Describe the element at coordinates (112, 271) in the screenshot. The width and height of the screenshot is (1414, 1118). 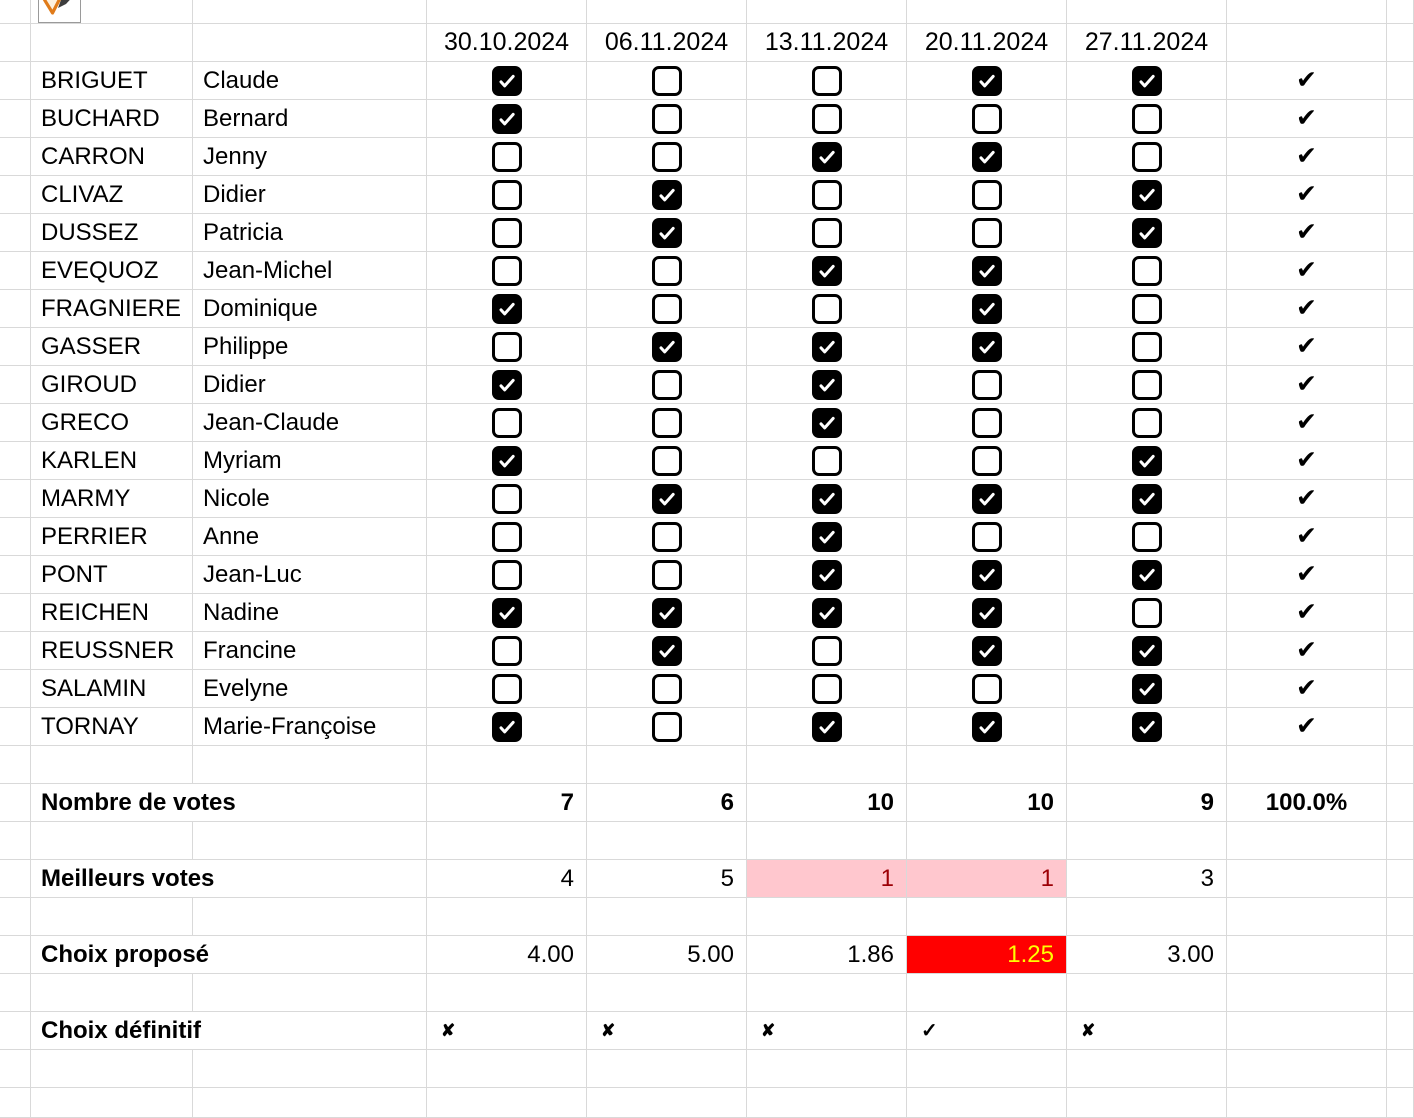
I see `person-lastname: EVEQUOZ` at that location.